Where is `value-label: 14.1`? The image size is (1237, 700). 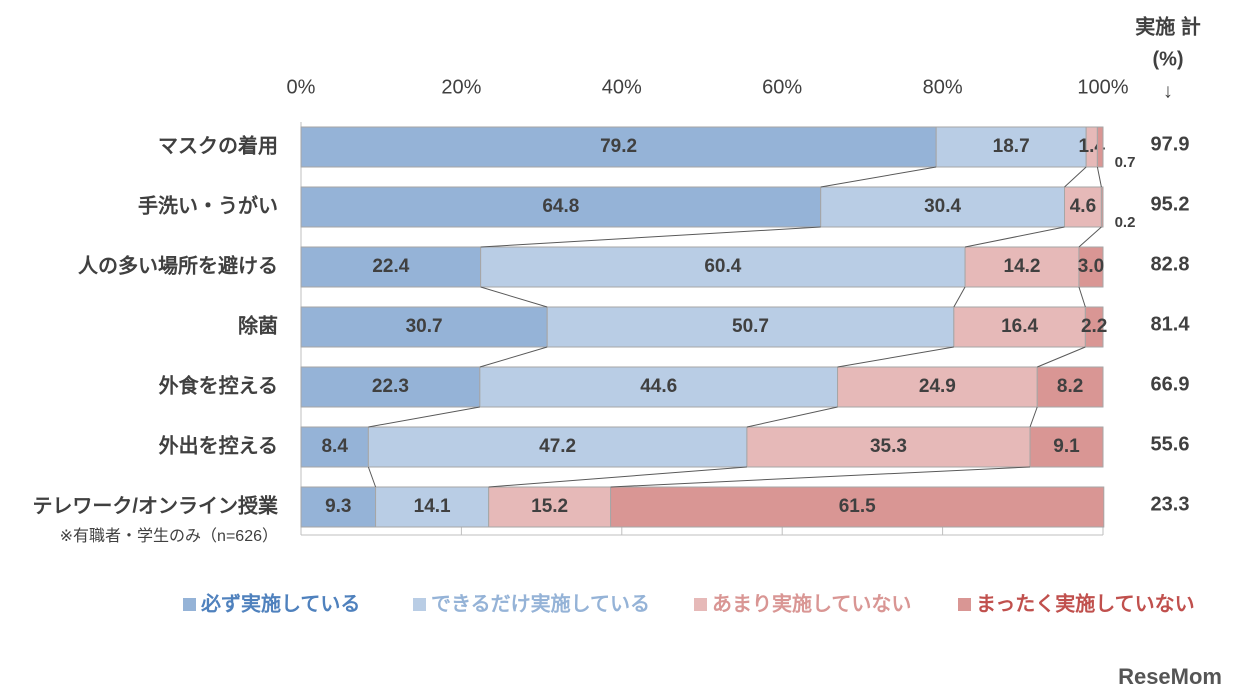
value-label: 14.1 is located at coordinates (432, 506).